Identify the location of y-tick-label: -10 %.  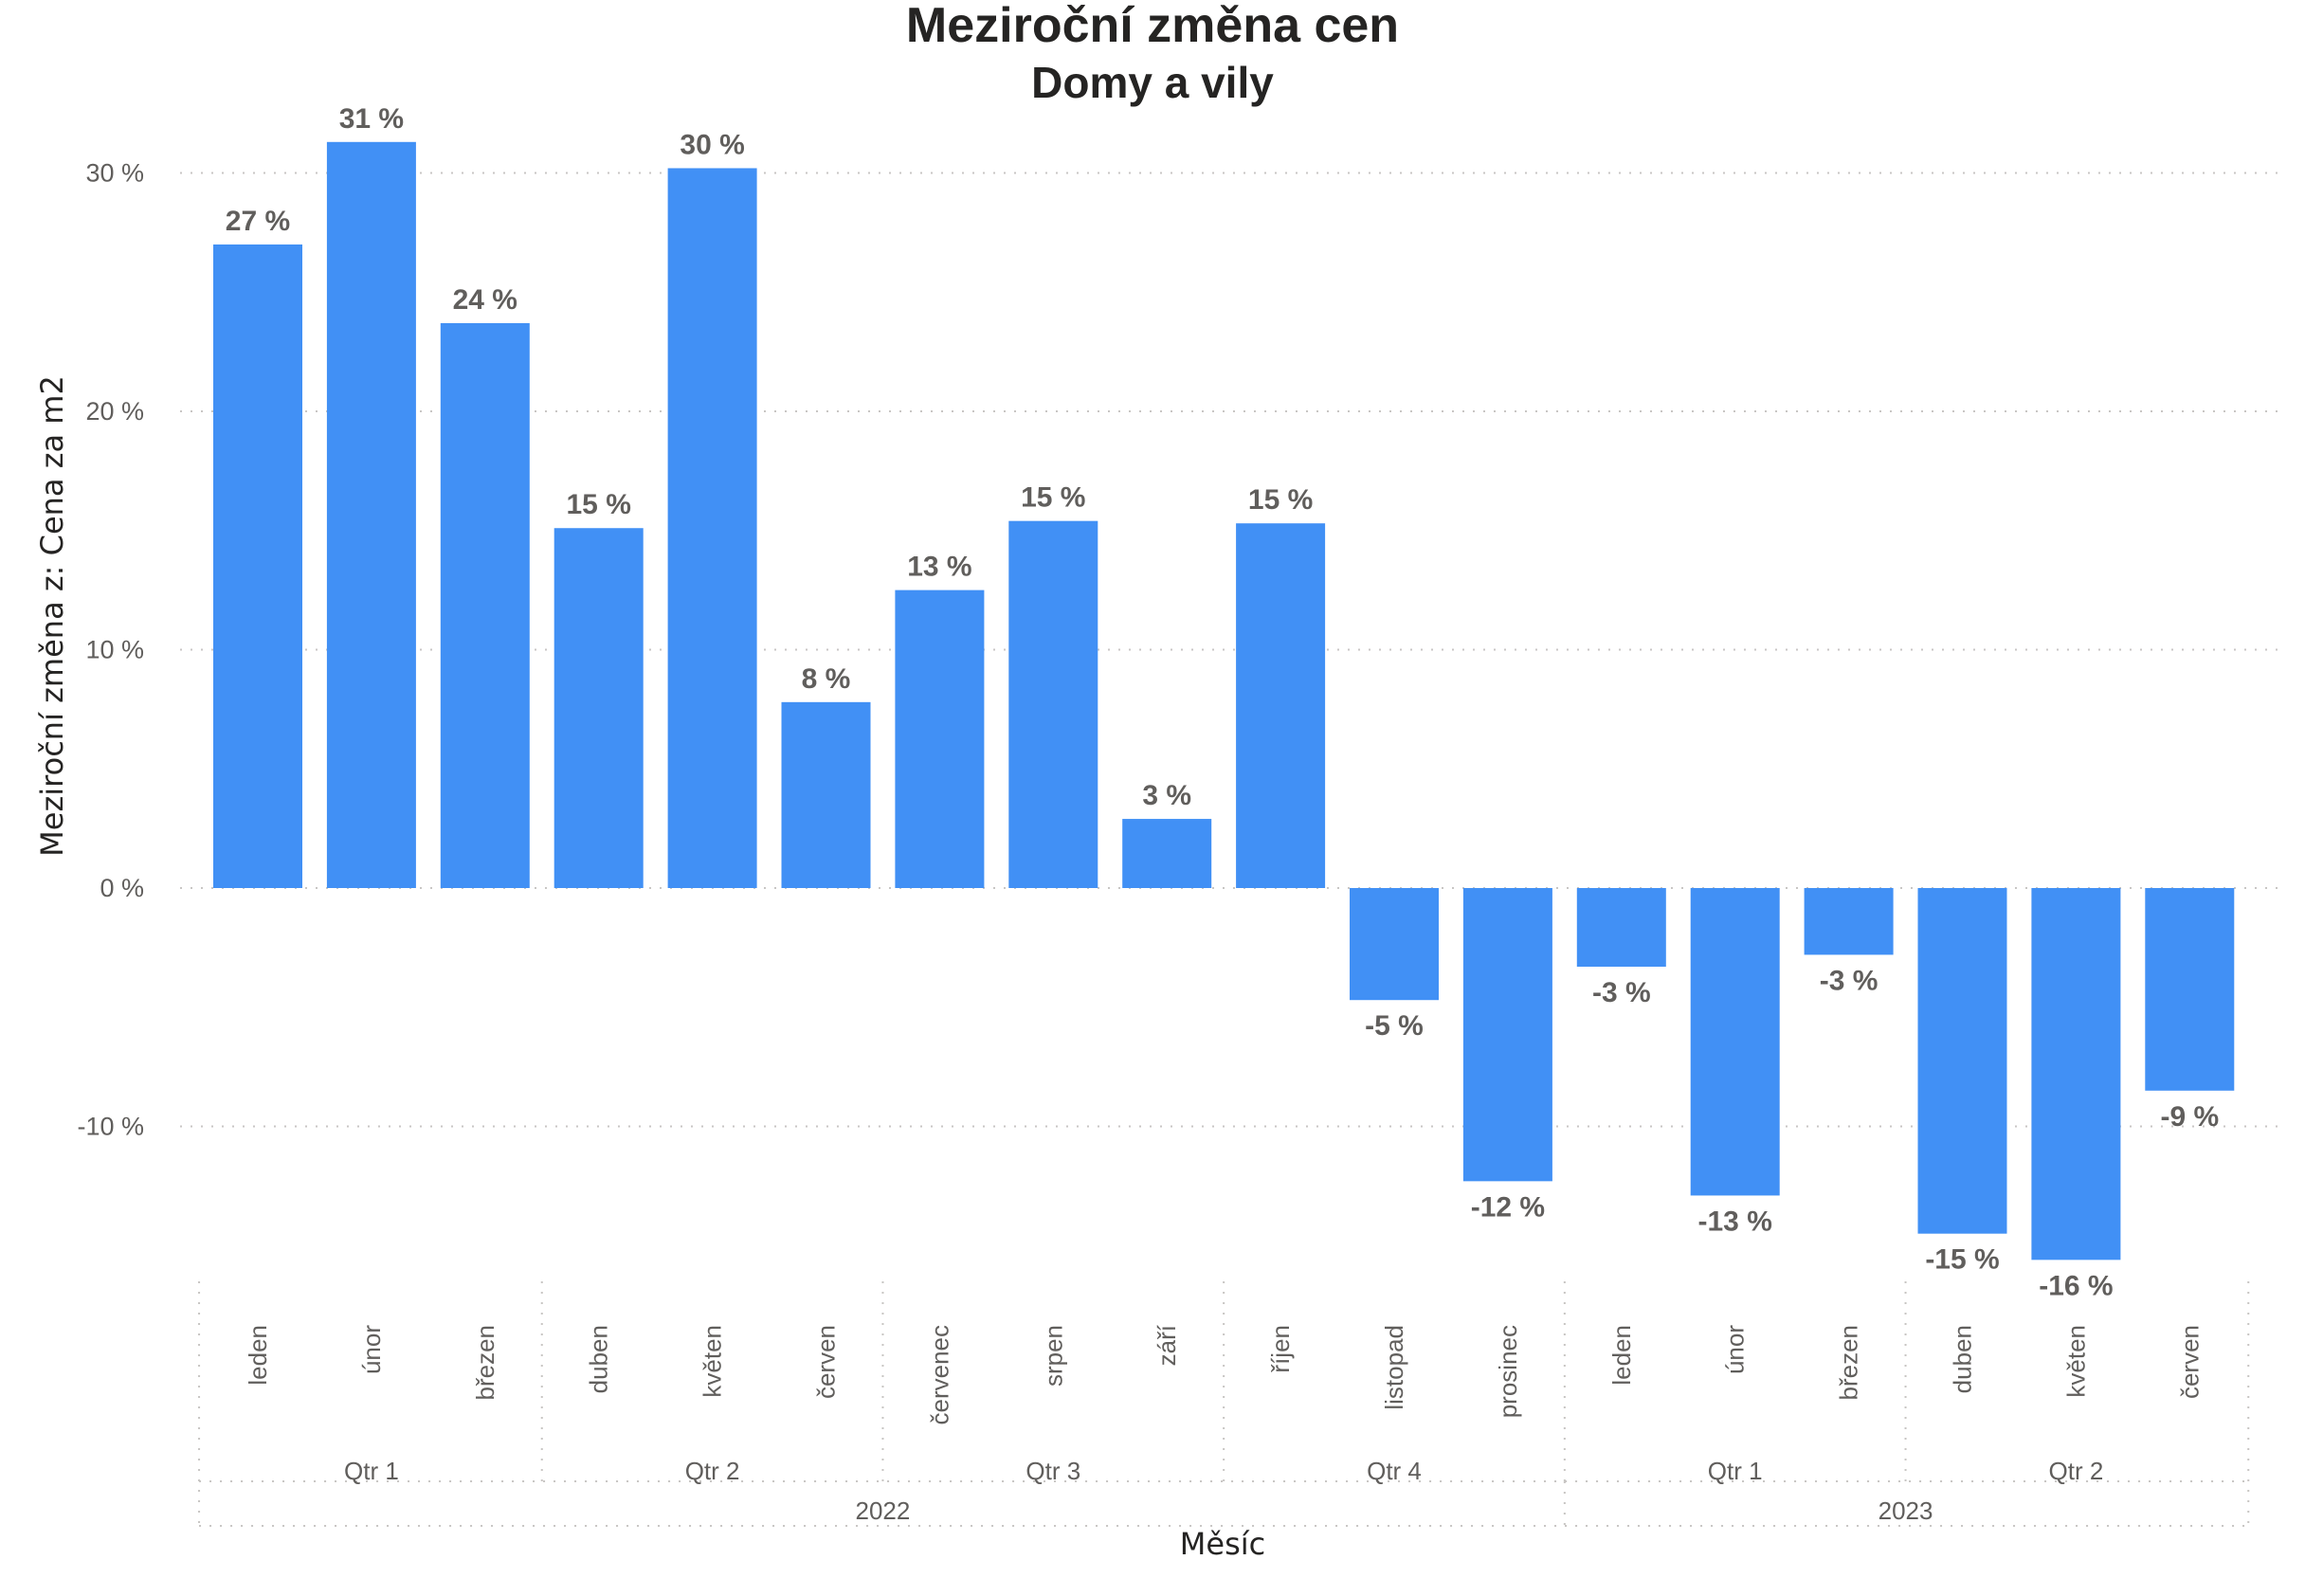
(110, 1127).